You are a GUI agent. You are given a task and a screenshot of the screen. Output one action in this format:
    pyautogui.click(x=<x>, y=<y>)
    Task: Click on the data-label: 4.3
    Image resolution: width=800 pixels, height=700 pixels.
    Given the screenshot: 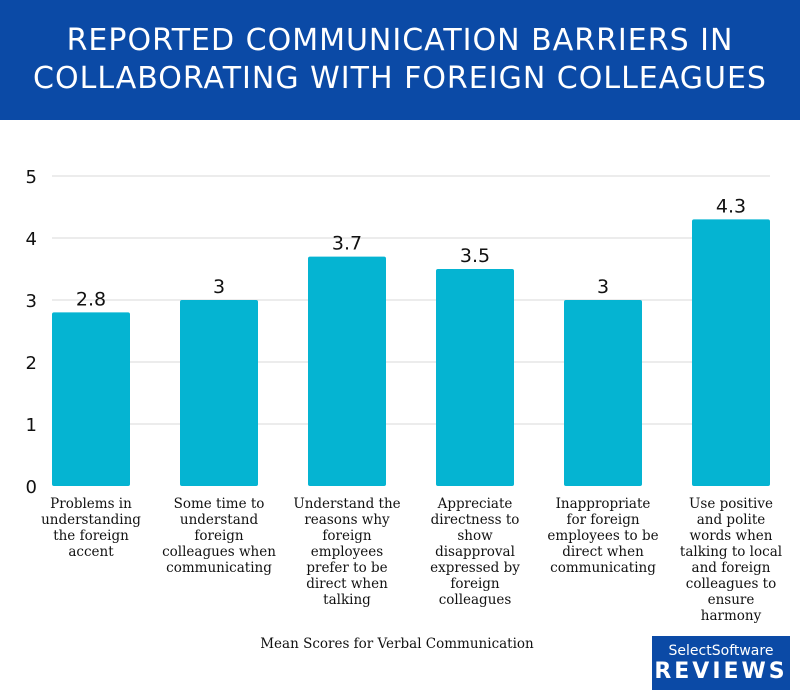 What is the action you would take?
    pyautogui.click(x=731, y=206)
    